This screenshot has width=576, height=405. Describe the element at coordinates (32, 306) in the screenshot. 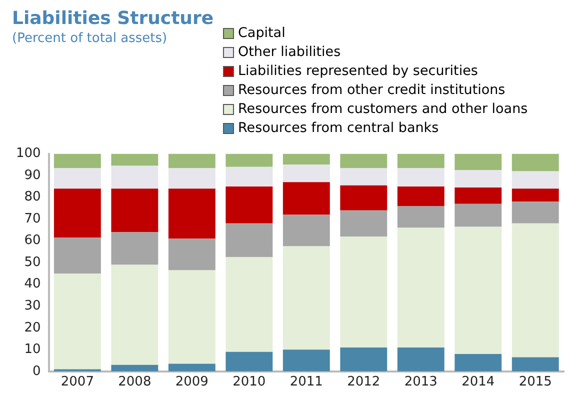

I see `y-tick-label: 30` at that location.